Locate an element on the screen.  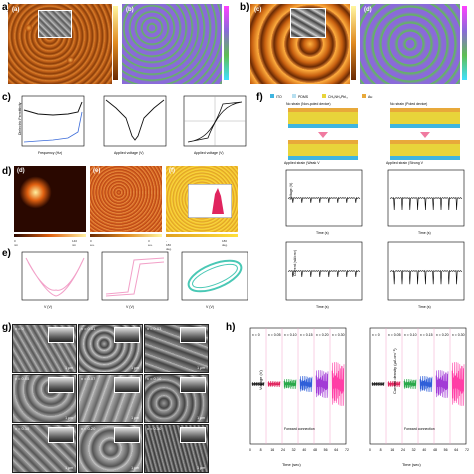
f-current-ylabel: Current (nA/cm²) is located at coordinates (295, 263).